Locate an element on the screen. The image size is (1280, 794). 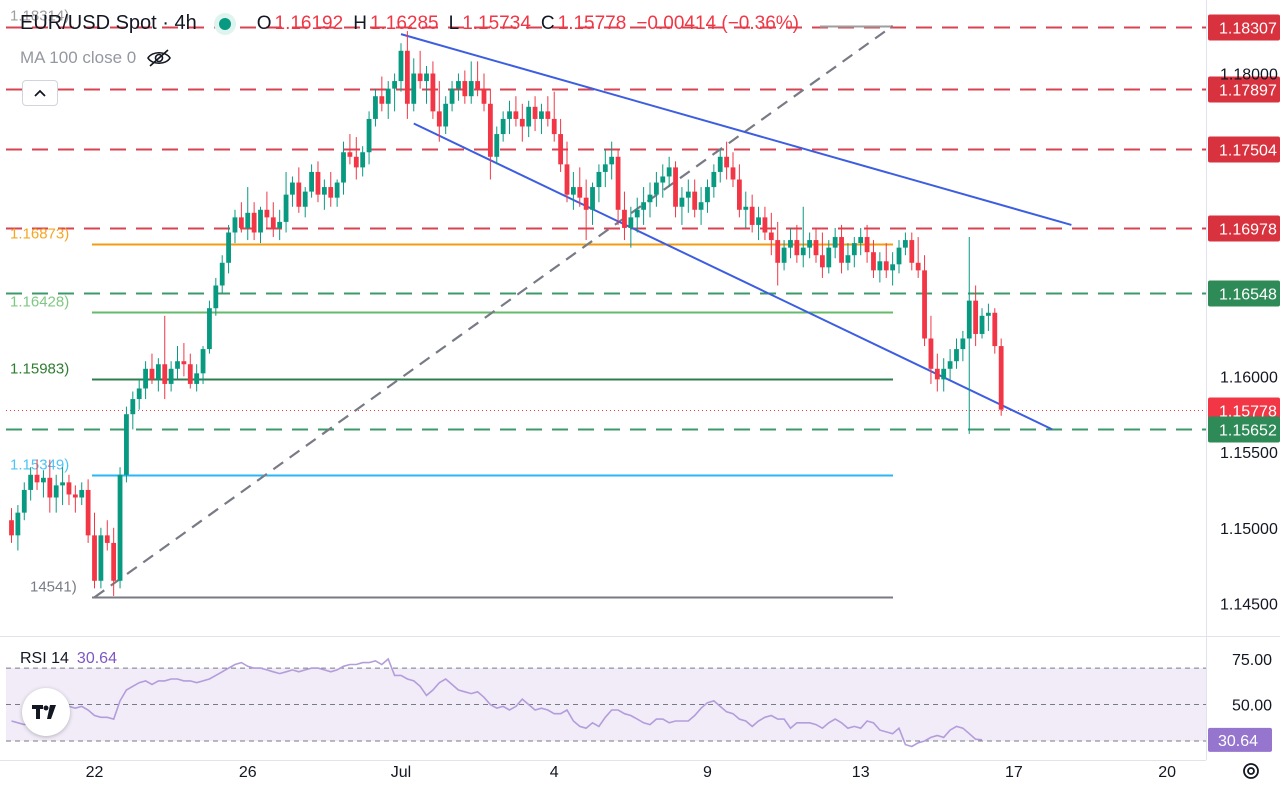
settings-gear-icon is located at coordinates (1251, 771).